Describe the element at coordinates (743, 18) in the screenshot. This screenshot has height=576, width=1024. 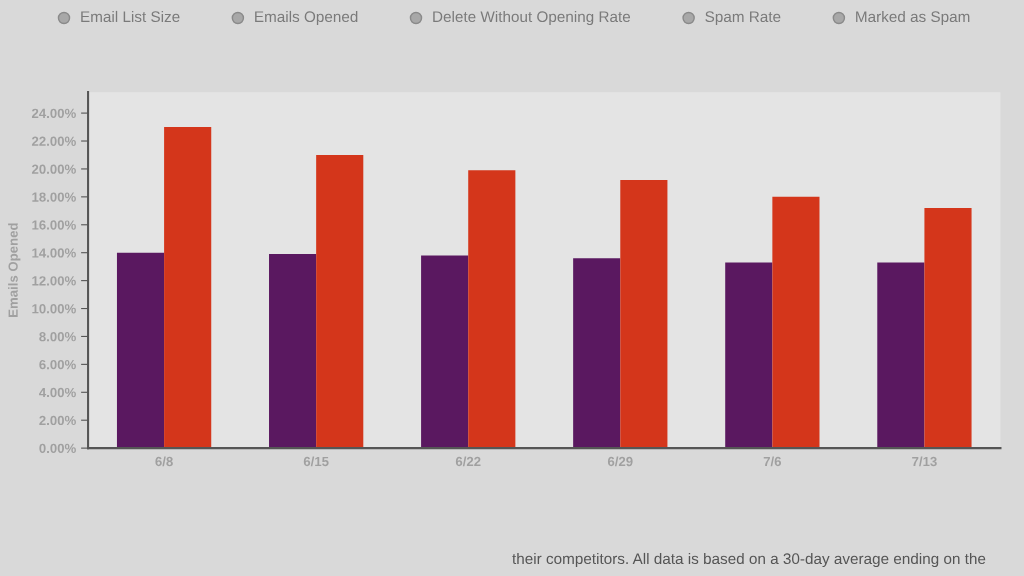
I see `text: Spam Rate` at that location.